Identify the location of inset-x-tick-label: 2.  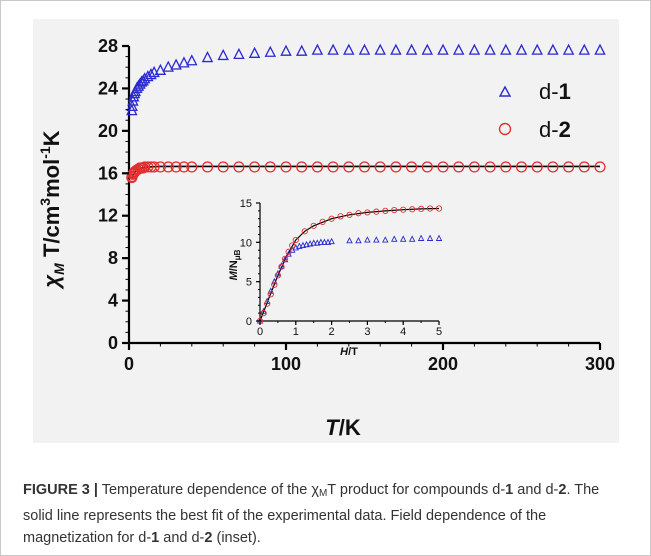
(332, 332).